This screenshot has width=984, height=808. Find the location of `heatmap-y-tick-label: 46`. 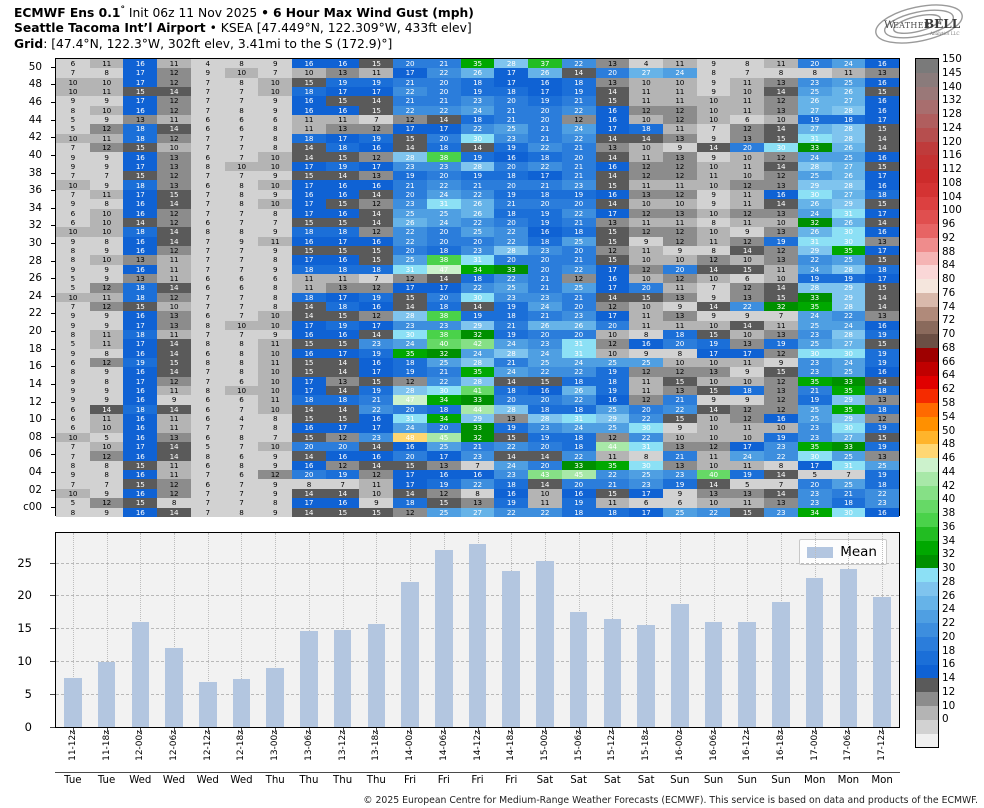

heatmap-y-tick-label: 46 is located at coordinates (35, 102).